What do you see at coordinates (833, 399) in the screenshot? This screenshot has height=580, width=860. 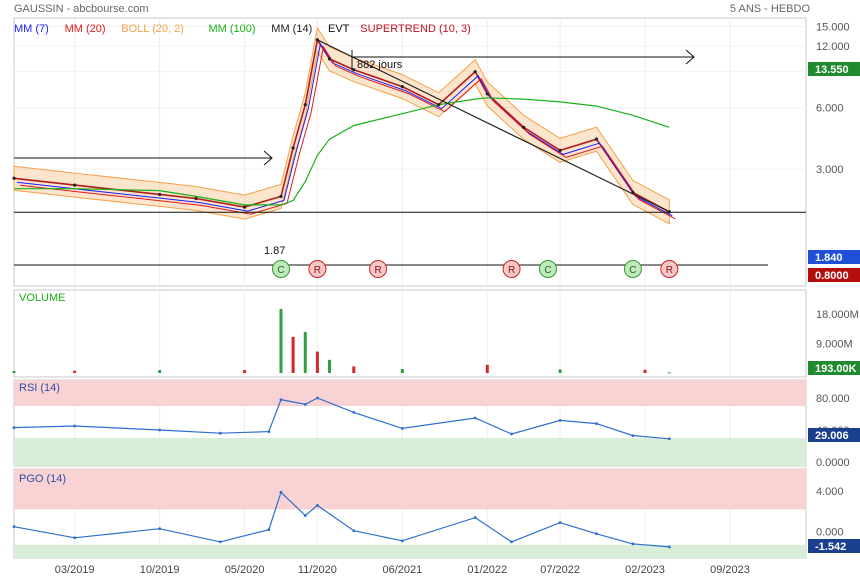 I see `rsi-tick-label: 80.000` at bounding box center [833, 399].